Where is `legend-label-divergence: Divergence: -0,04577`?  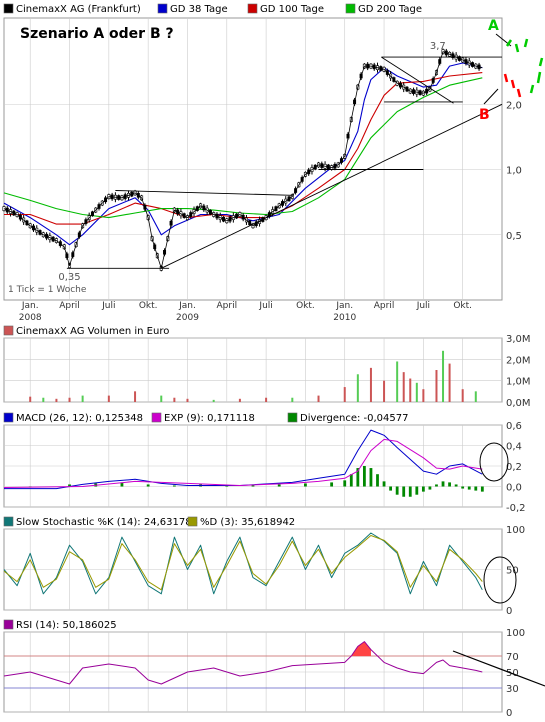 legend-label-divergence: Divergence: -0,04577 is located at coordinates (354, 418).